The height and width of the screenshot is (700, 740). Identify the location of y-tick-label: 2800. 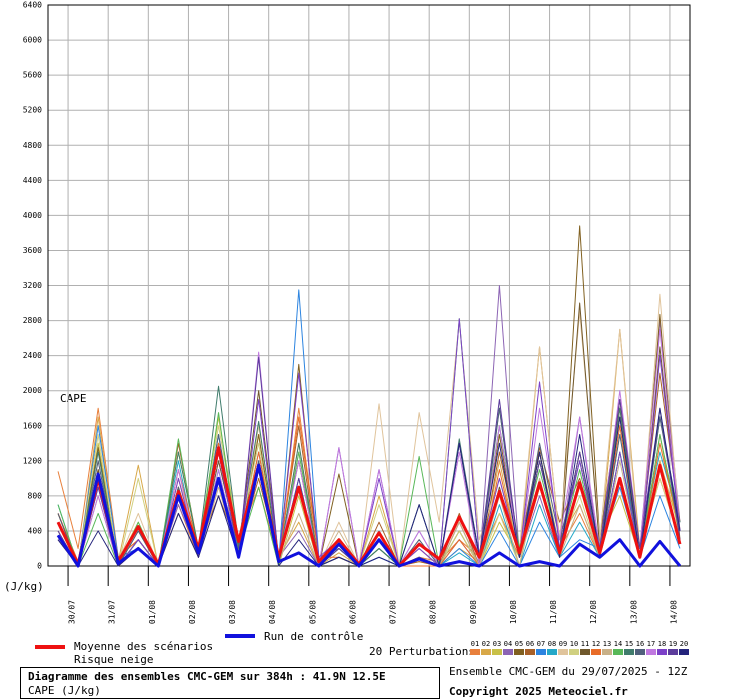
(32, 320).